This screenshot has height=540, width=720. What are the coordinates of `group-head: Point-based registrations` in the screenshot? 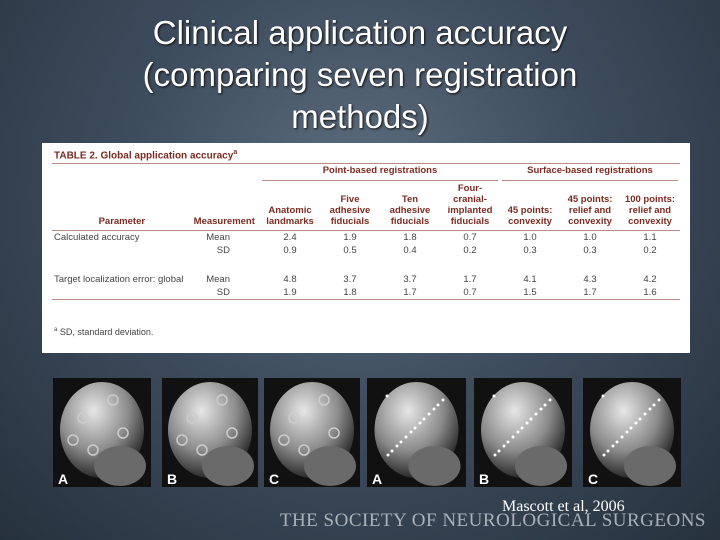 It's located at (380, 172).